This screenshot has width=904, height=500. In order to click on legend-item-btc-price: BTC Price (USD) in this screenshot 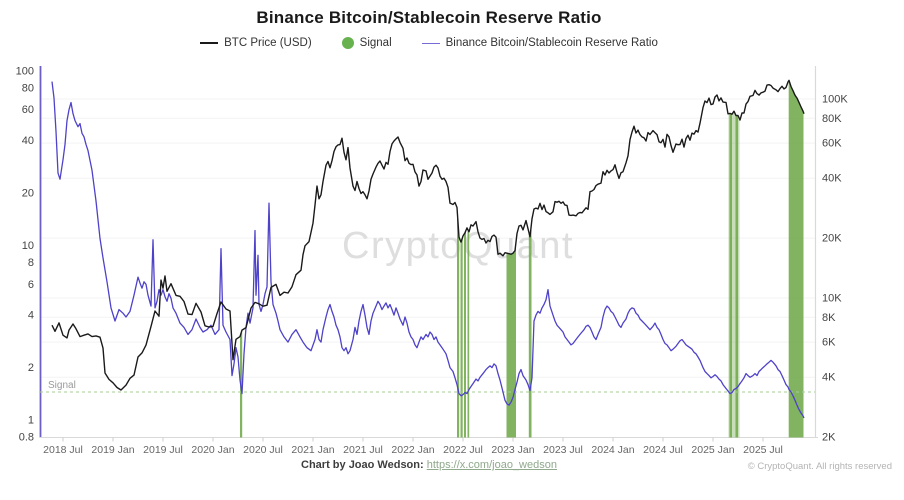, I will do `click(256, 43)`.